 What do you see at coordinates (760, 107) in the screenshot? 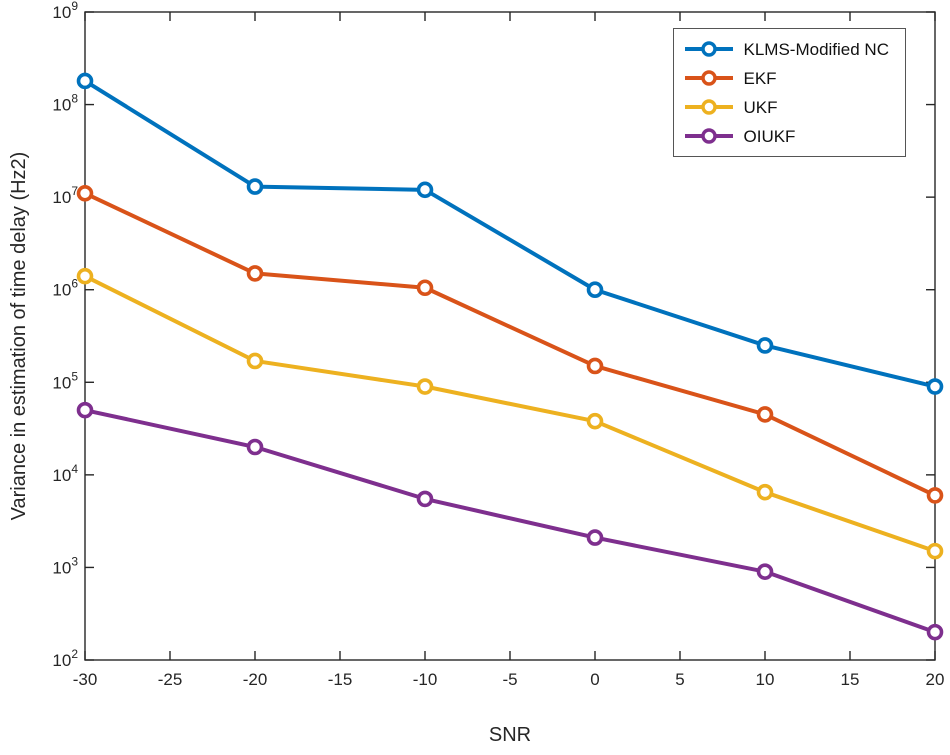
I see `legend-label: UKF` at bounding box center [760, 107].